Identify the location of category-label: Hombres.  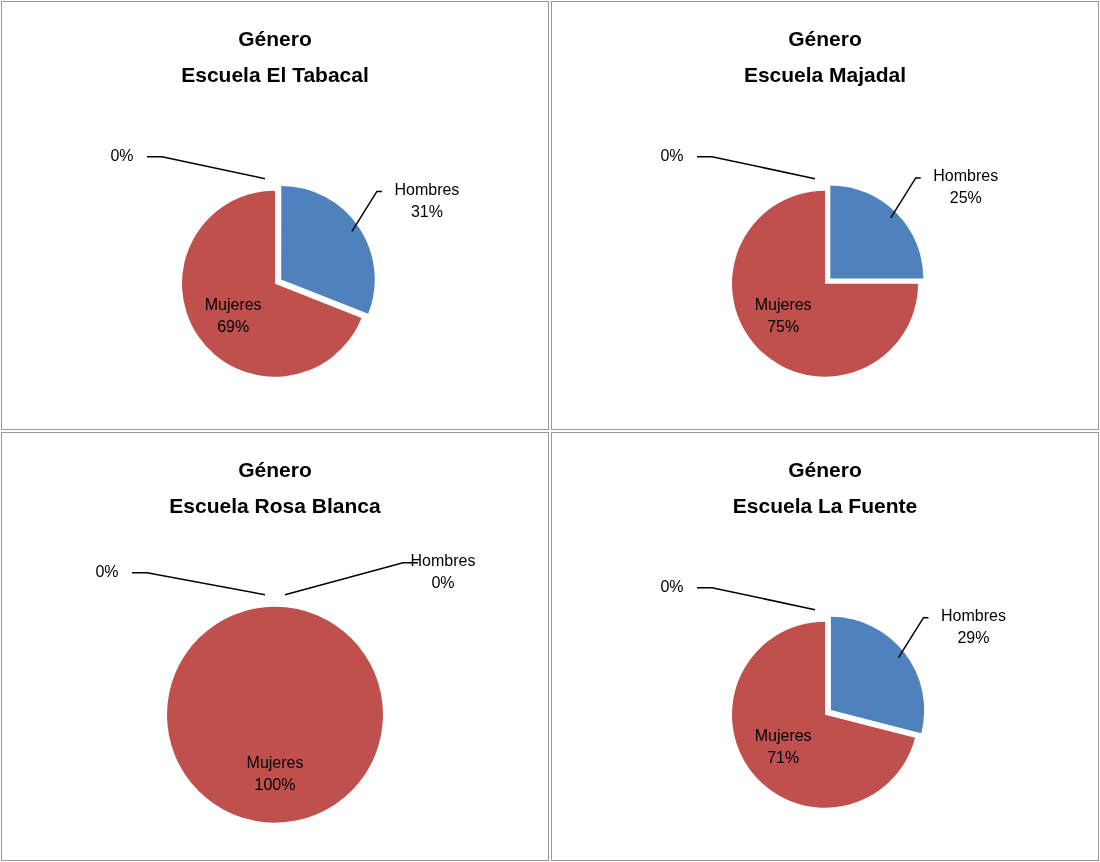
(443, 561).